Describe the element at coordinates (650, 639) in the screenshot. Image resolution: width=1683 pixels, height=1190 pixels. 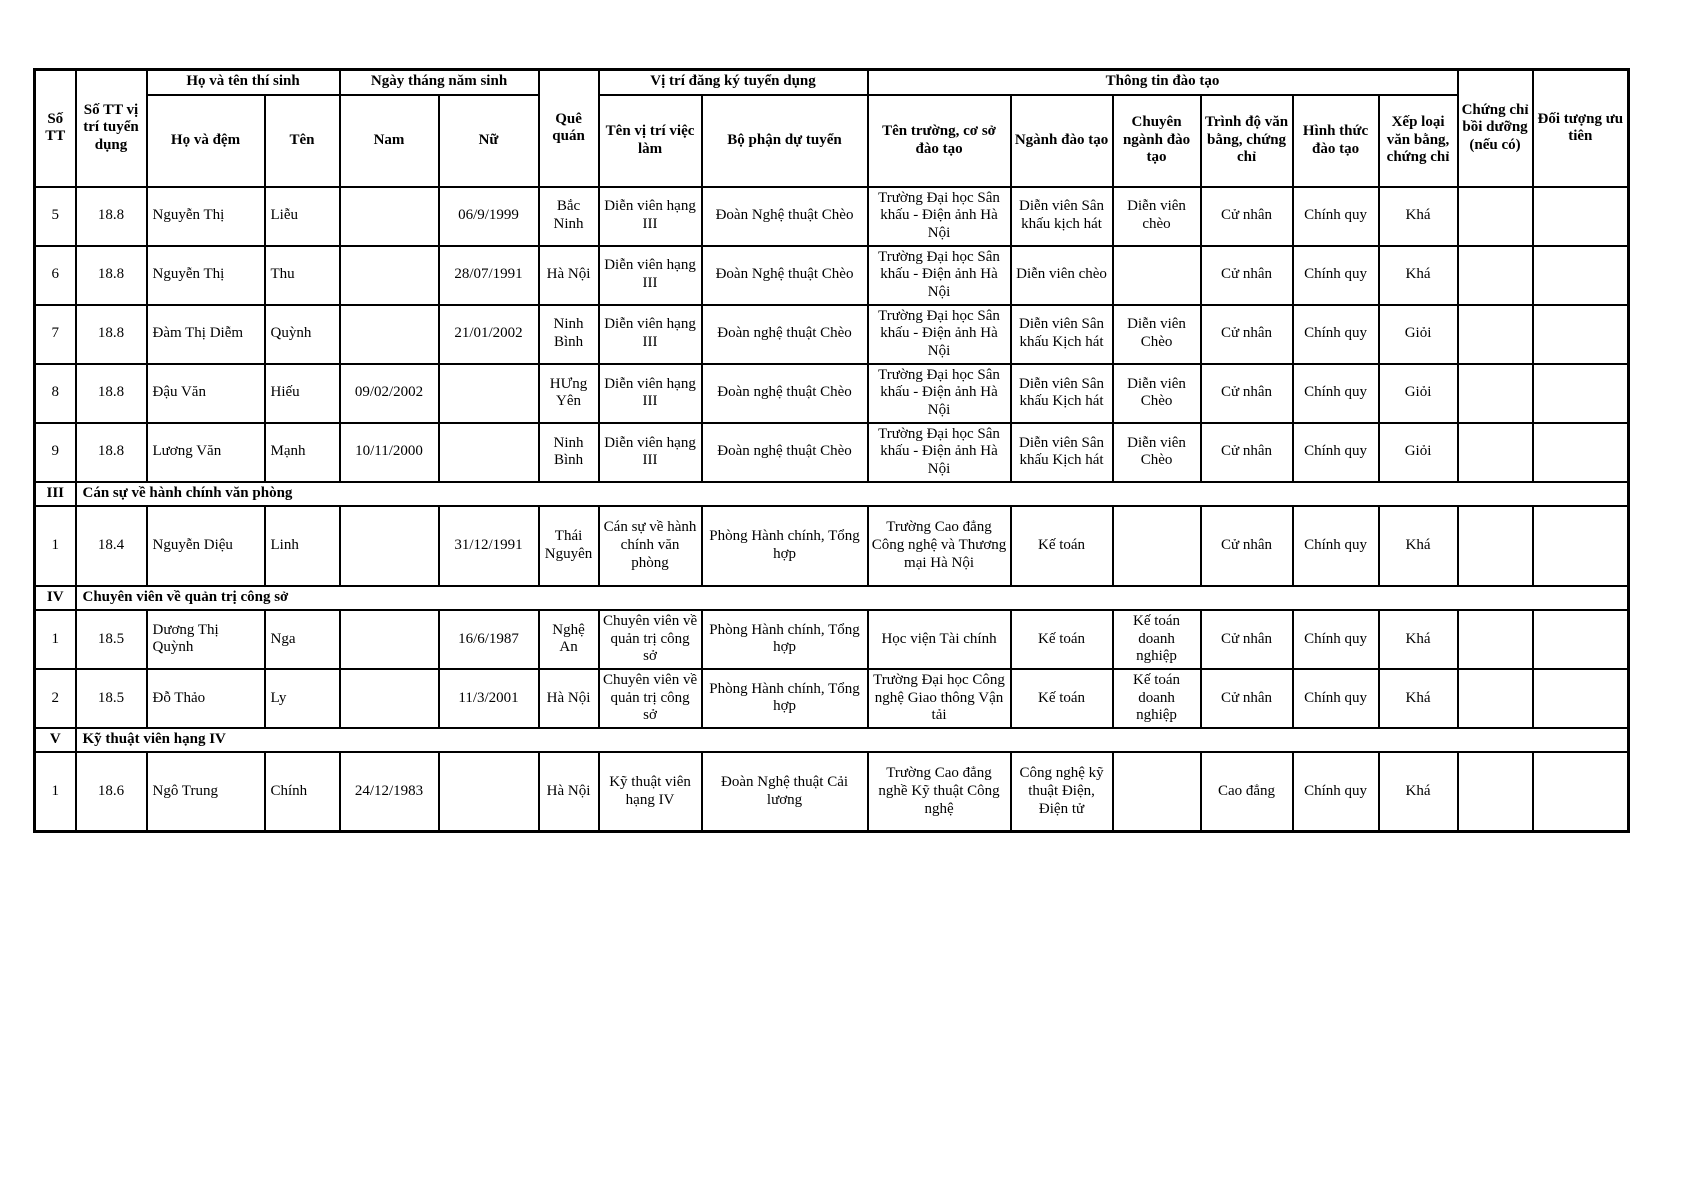
I see `cell-ten-vi-tri: Chuyên viên về quản trị công sở` at that location.